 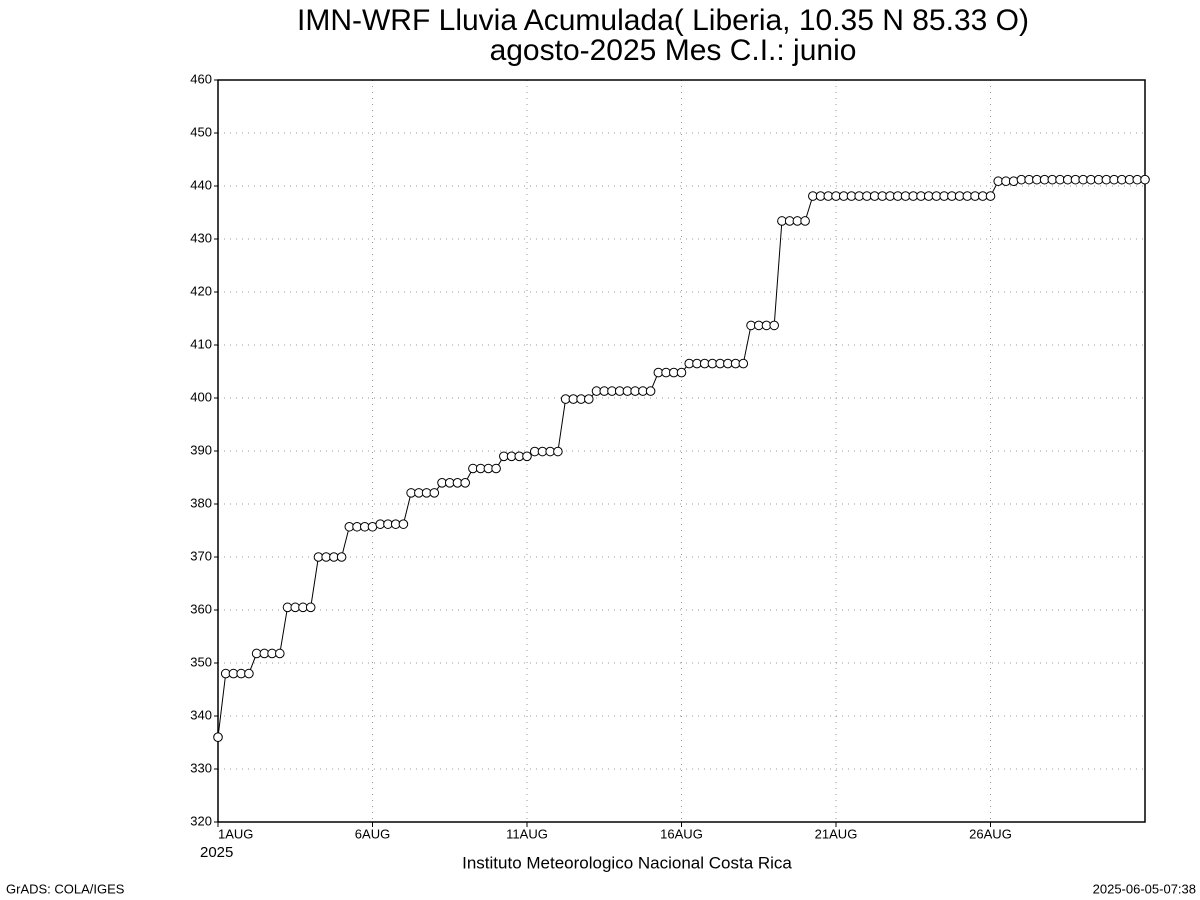 I want to click on y-tick-label: 450, so click(x=201, y=131).